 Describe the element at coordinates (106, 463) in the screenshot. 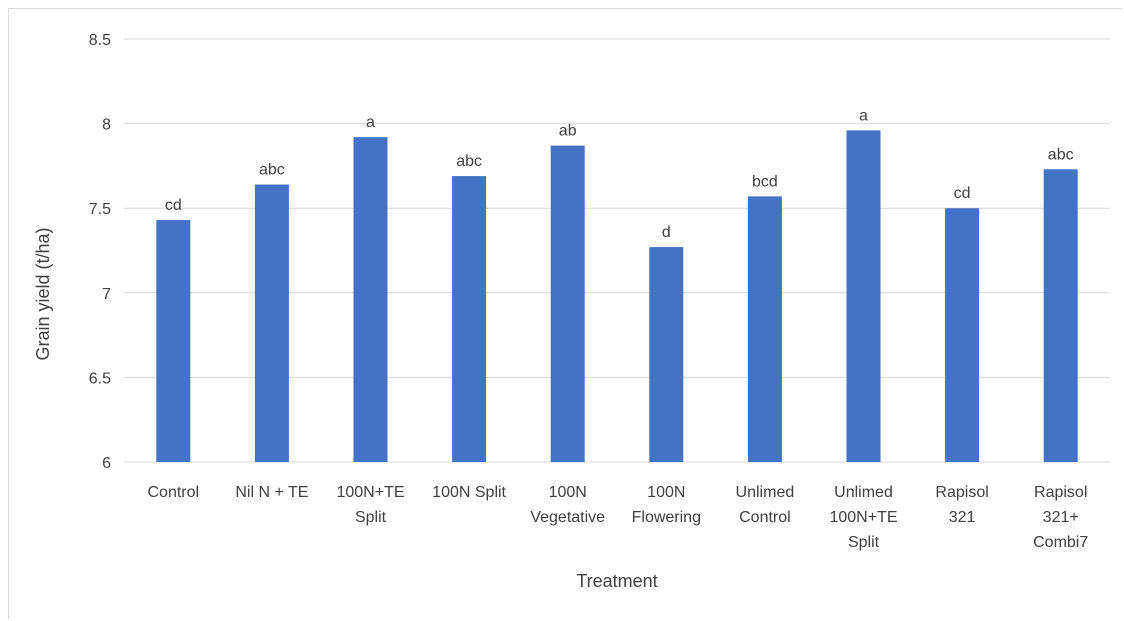

I see `y-tick-label: 6` at that location.